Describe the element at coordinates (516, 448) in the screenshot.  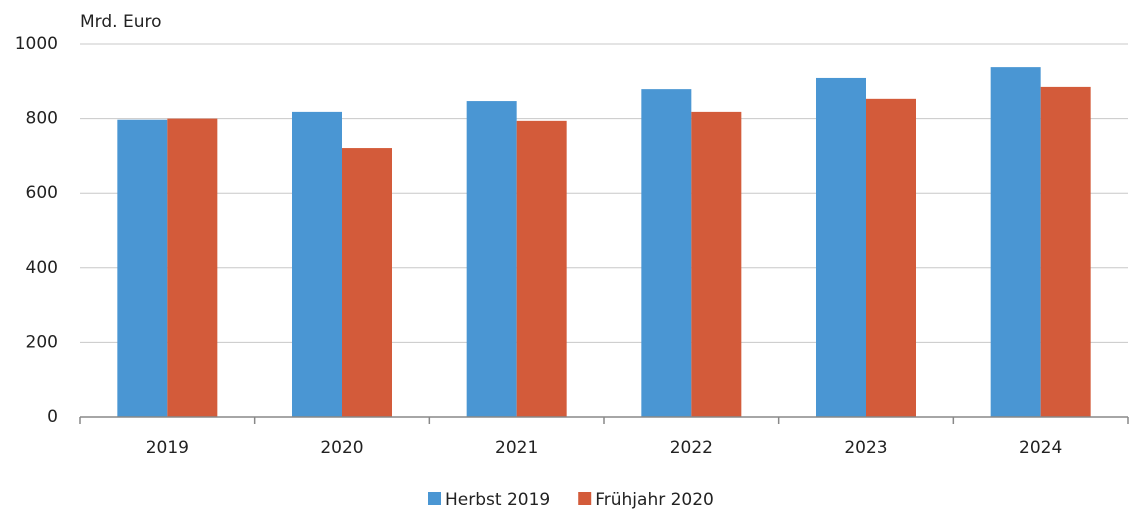
I see `x-tick-label: 2021` at that location.